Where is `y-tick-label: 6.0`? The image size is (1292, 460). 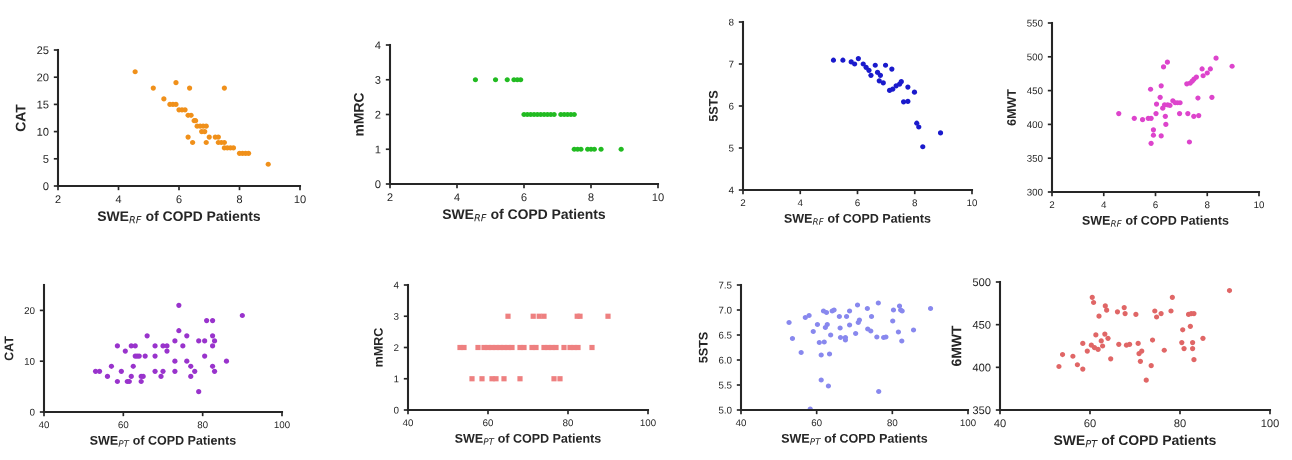
y-tick-label: 6.0 is located at coordinates (725, 360).